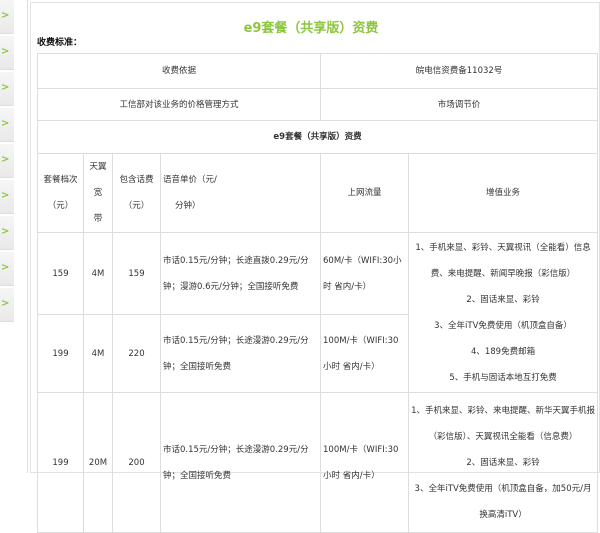  I want to click on sidebar: > > > > > > > > >, so click(7, 162).